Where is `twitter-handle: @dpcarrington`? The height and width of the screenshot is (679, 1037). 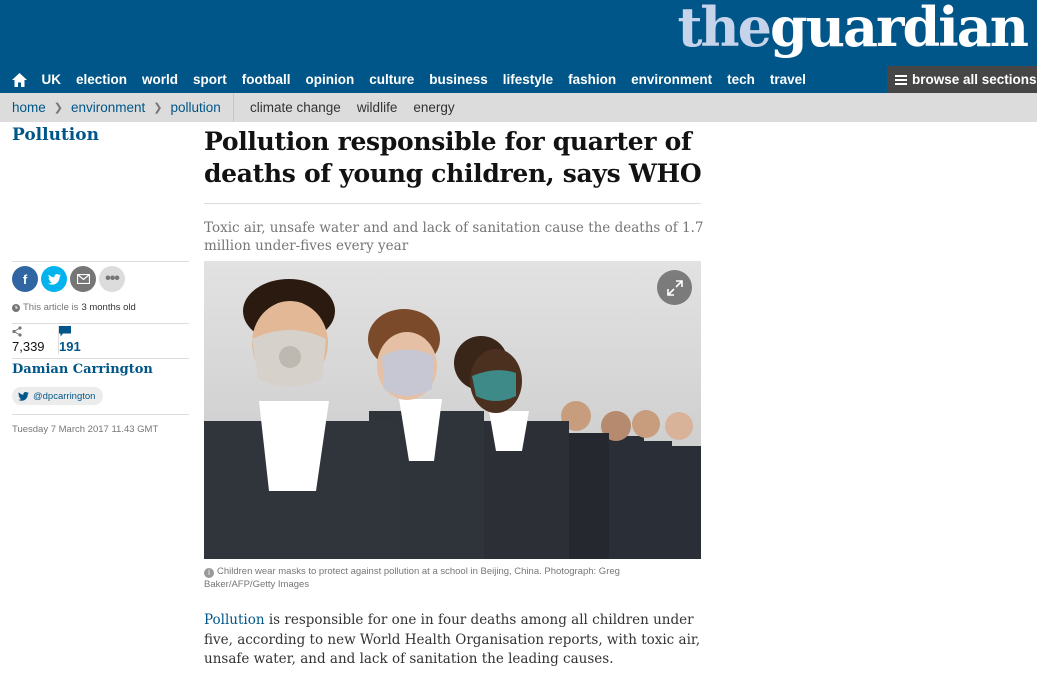 twitter-handle: @dpcarrington is located at coordinates (64, 396).